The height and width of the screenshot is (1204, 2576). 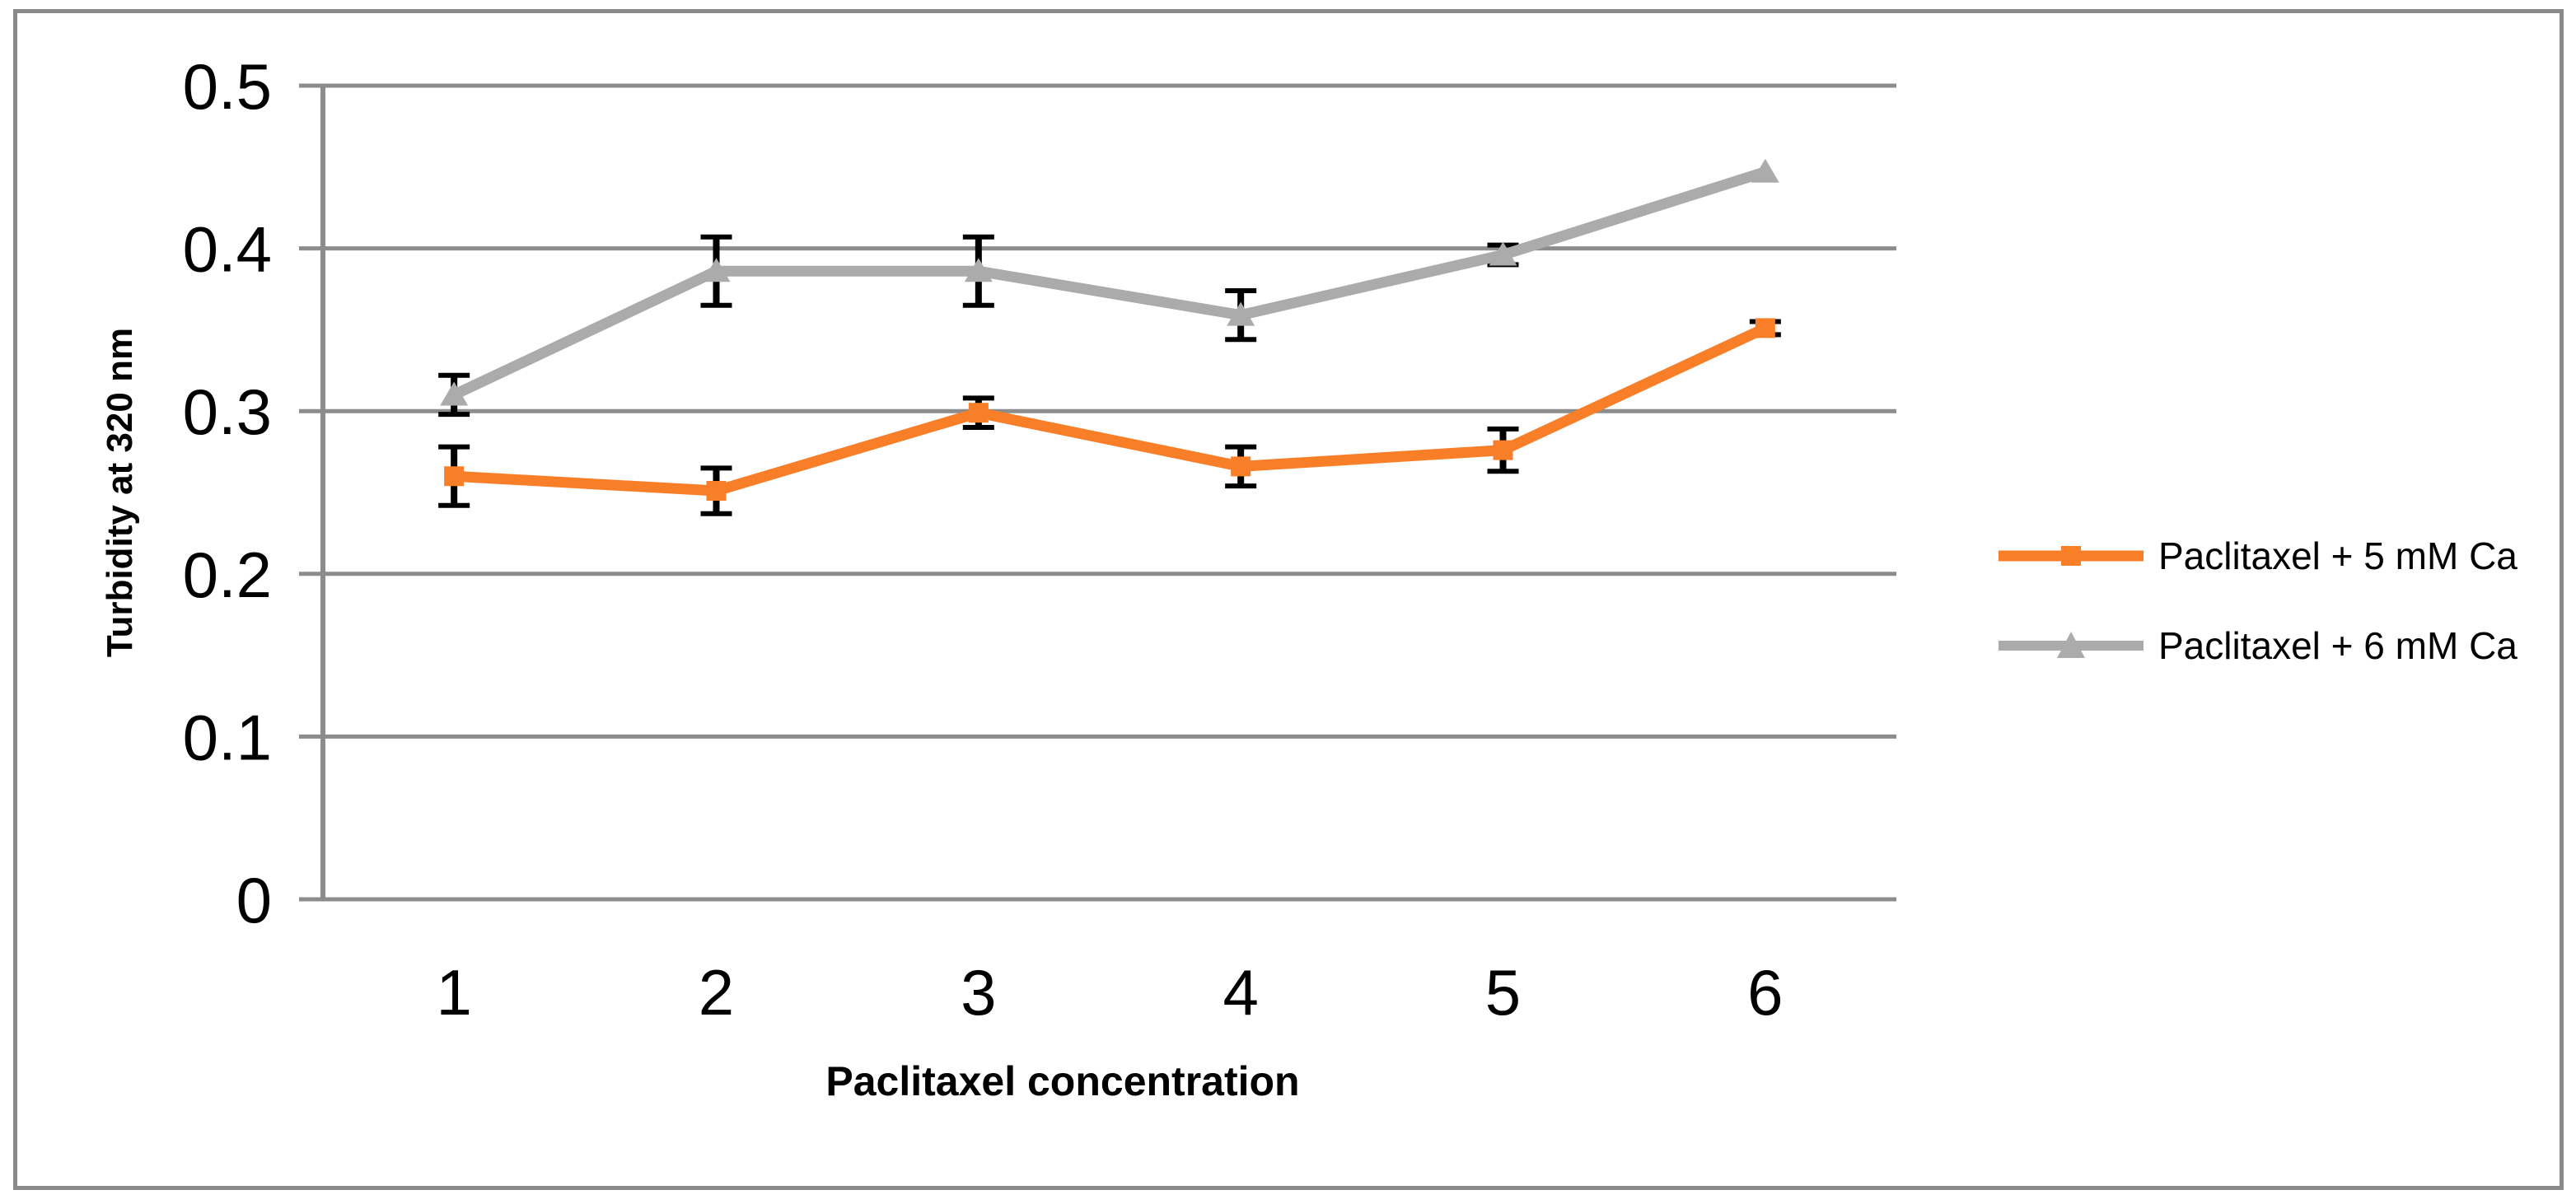 What do you see at coordinates (1062, 1081) in the screenshot?
I see `x-axis-title: Paclitaxel concentration` at bounding box center [1062, 1081].